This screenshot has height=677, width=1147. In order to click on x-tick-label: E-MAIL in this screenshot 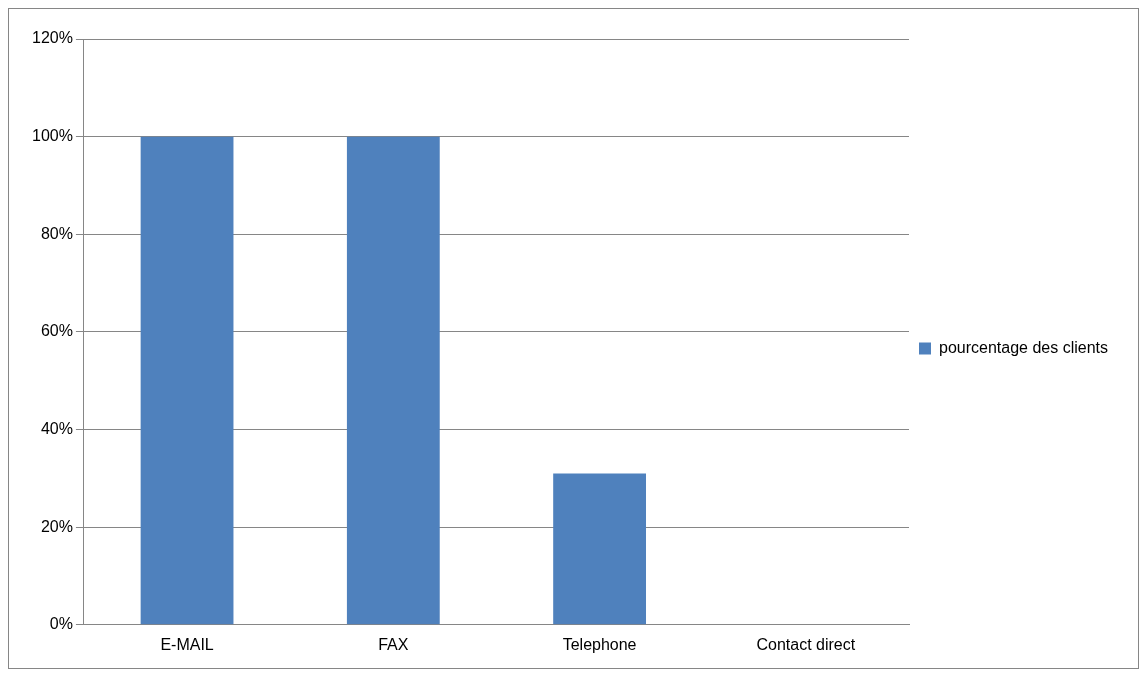, I will do `click(187, 644)`.